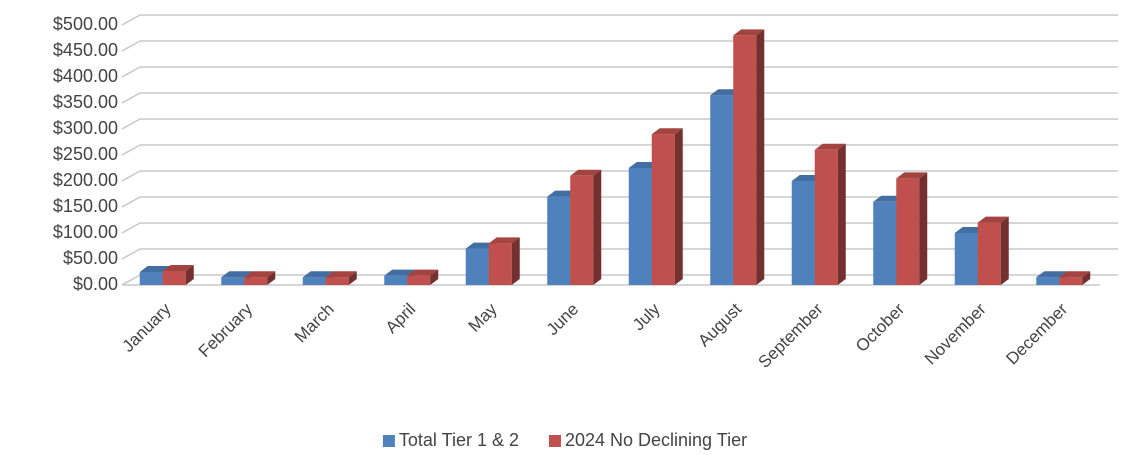 This screenshot has width=1130, height=455. Describe the element at coordinates (147, 327) in the screenshot. I see `x-tick-label: January` at that location.